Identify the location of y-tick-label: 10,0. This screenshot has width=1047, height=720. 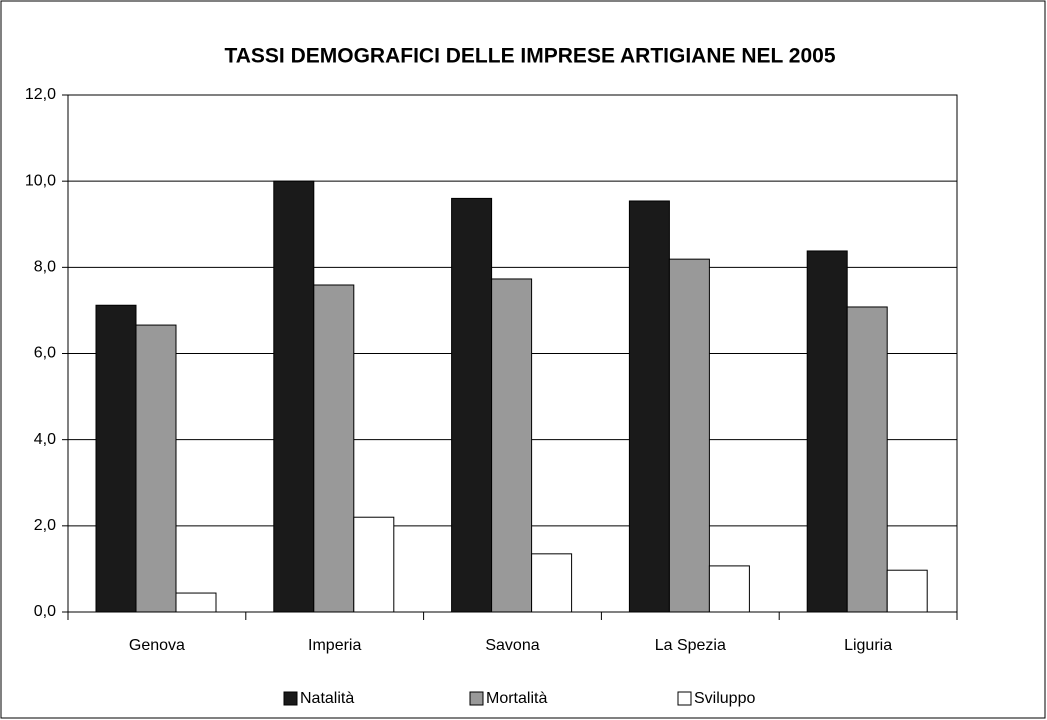
(40, 180).